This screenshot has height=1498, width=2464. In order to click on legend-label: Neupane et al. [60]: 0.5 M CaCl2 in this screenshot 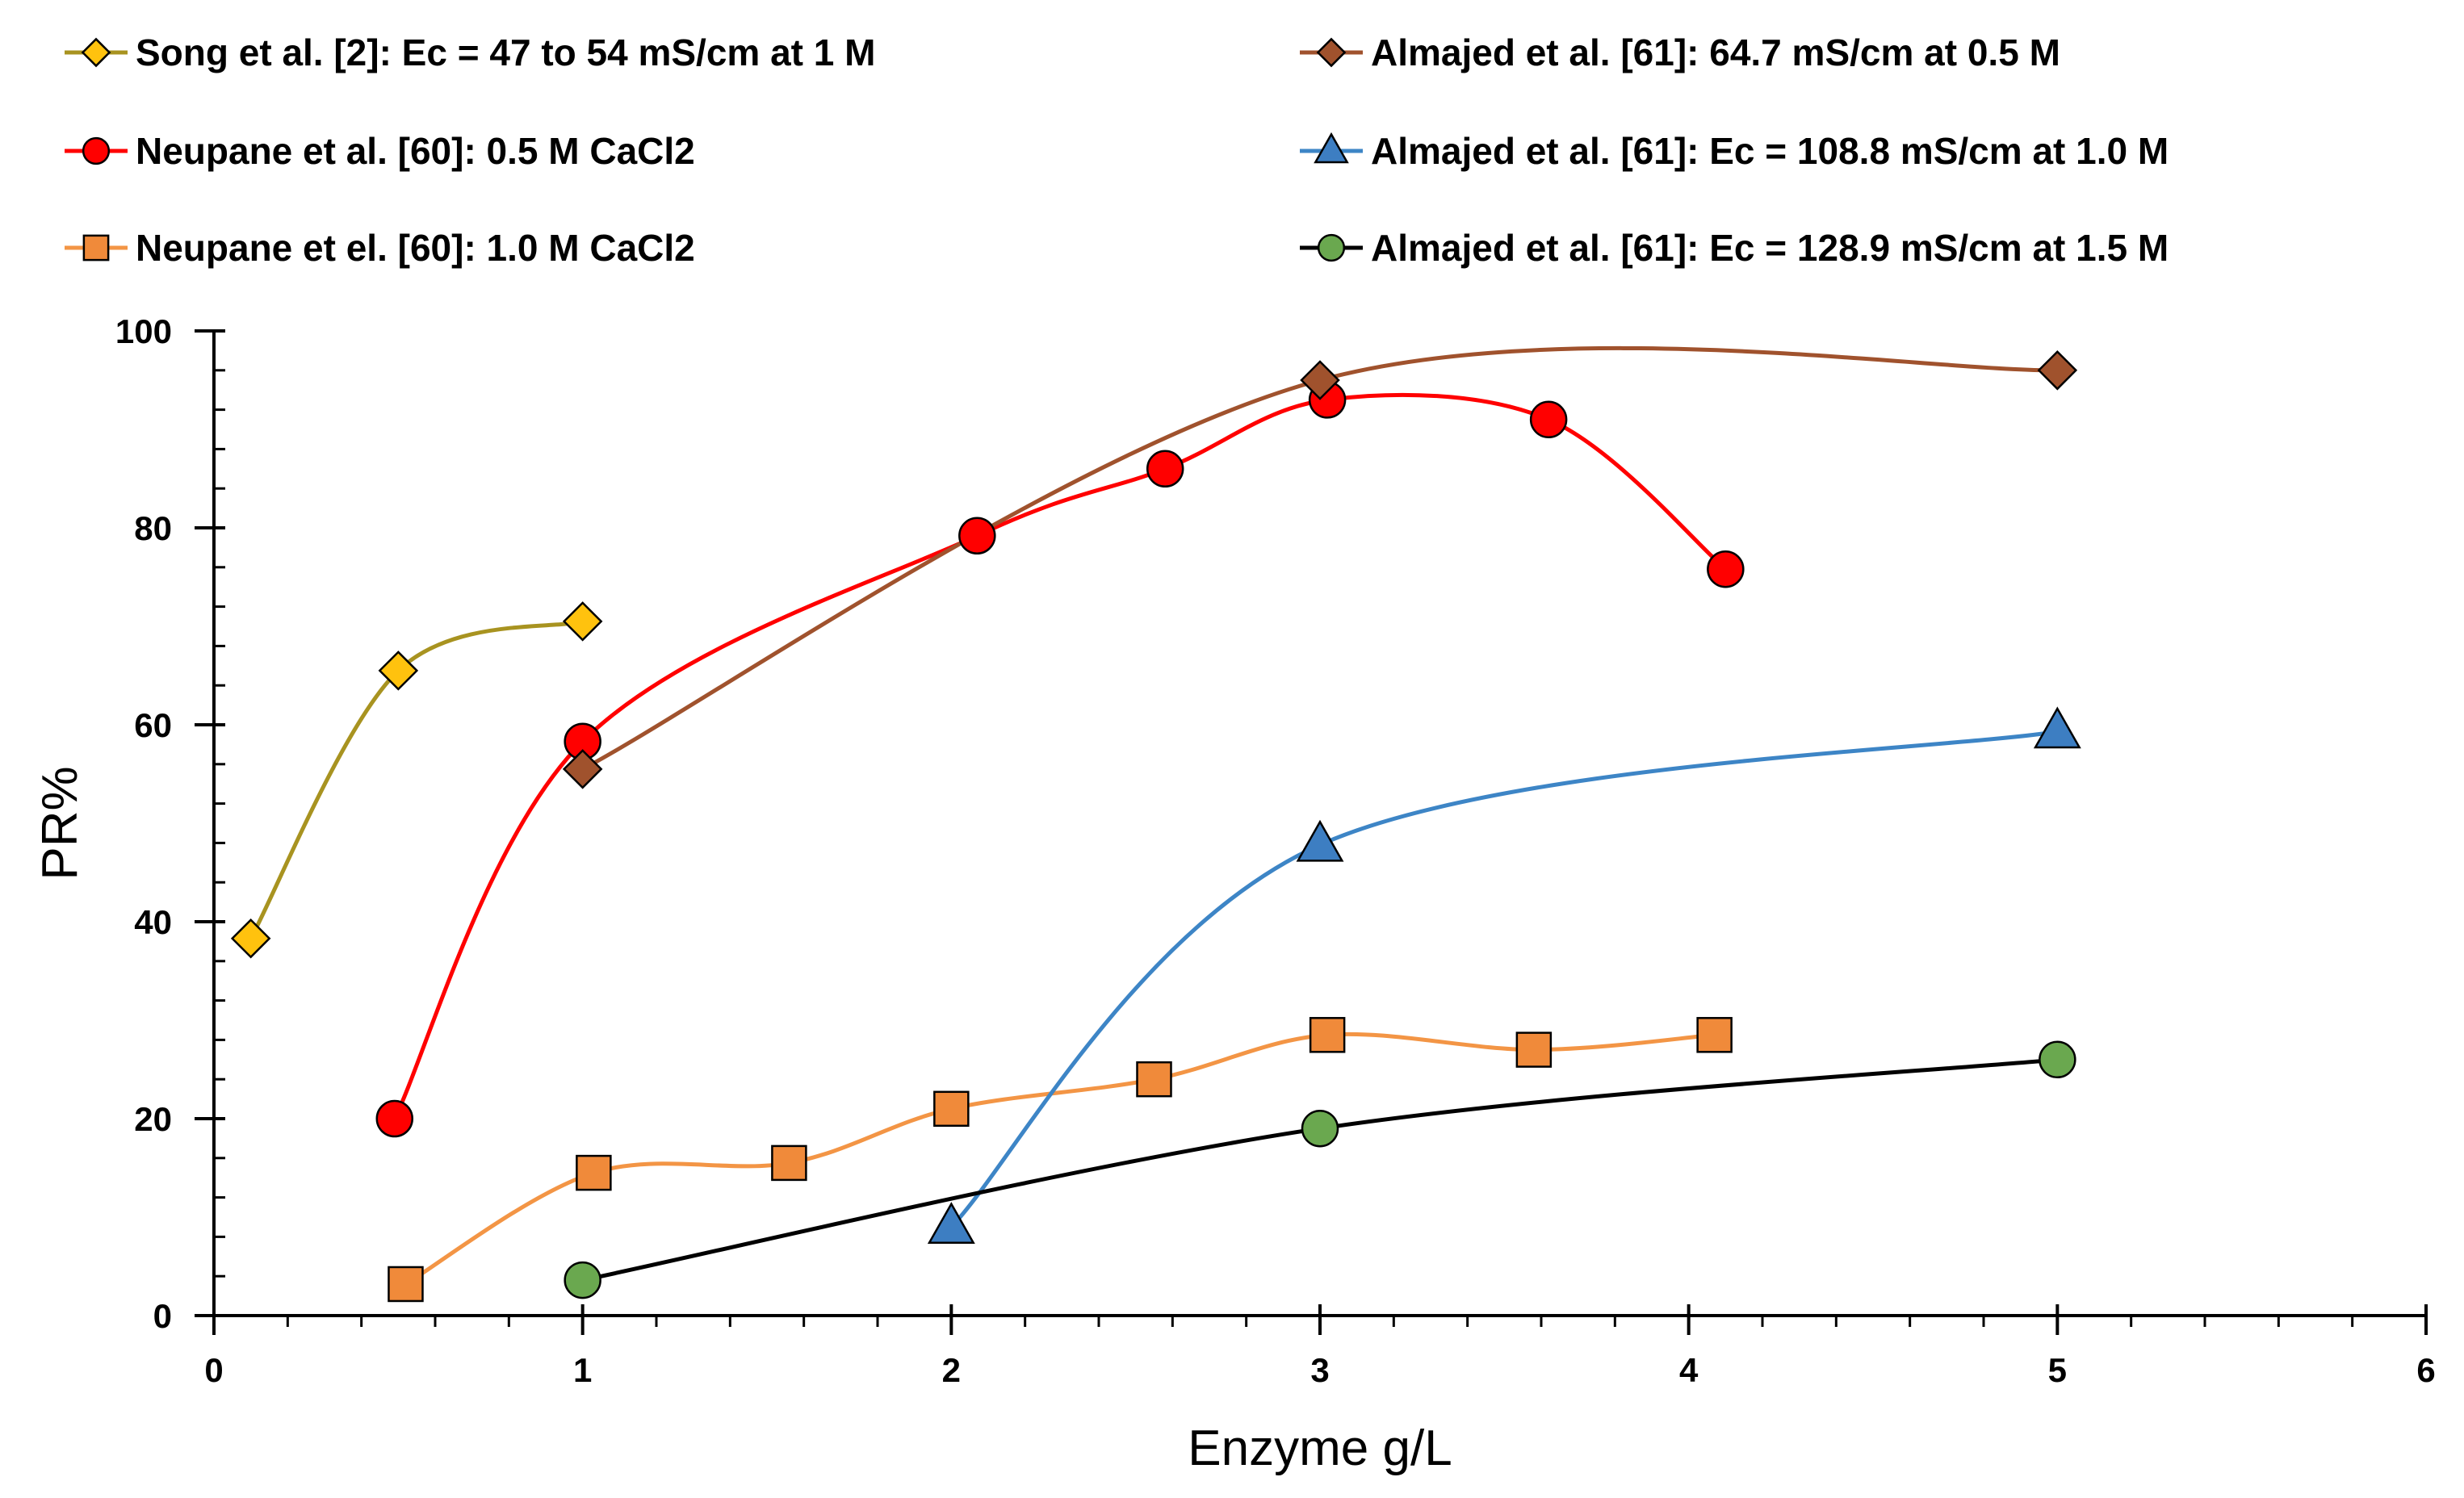, I will do `click(415, 151)`.